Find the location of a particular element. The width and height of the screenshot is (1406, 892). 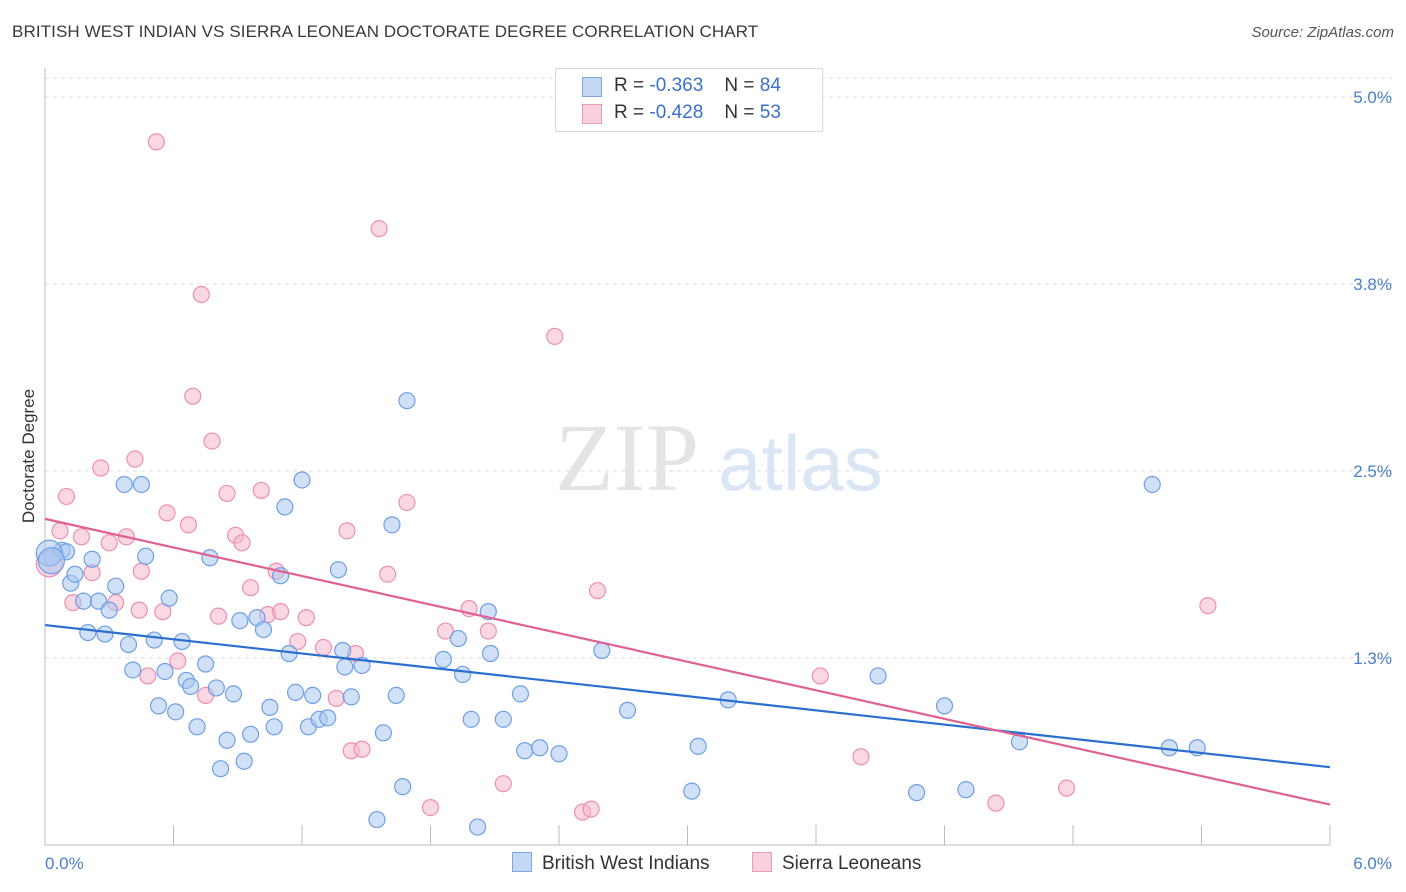

y-tick-label: 1.3% is located at coordinates (1372, 658).